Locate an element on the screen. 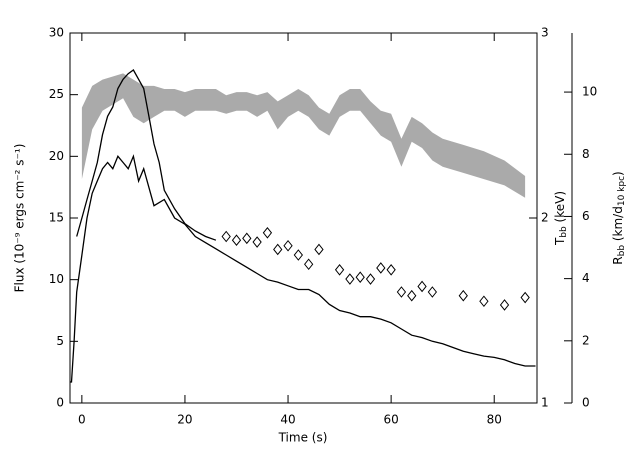 This screenshot has height=457, width=640. x-axis-label: Time (s) is located at coordinates (303, 438).